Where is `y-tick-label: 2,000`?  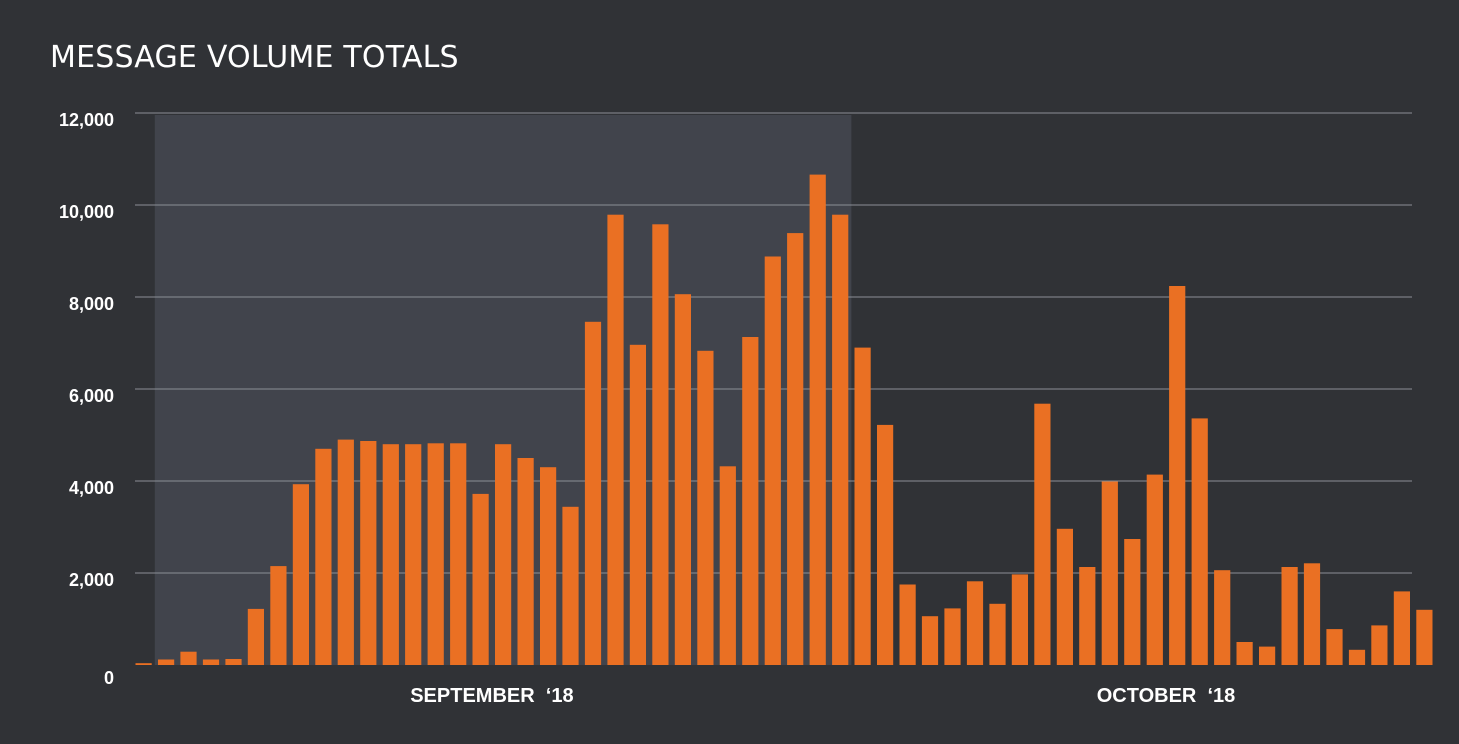
y-tick-label: 2,000 is located at coordinates (91, 580).